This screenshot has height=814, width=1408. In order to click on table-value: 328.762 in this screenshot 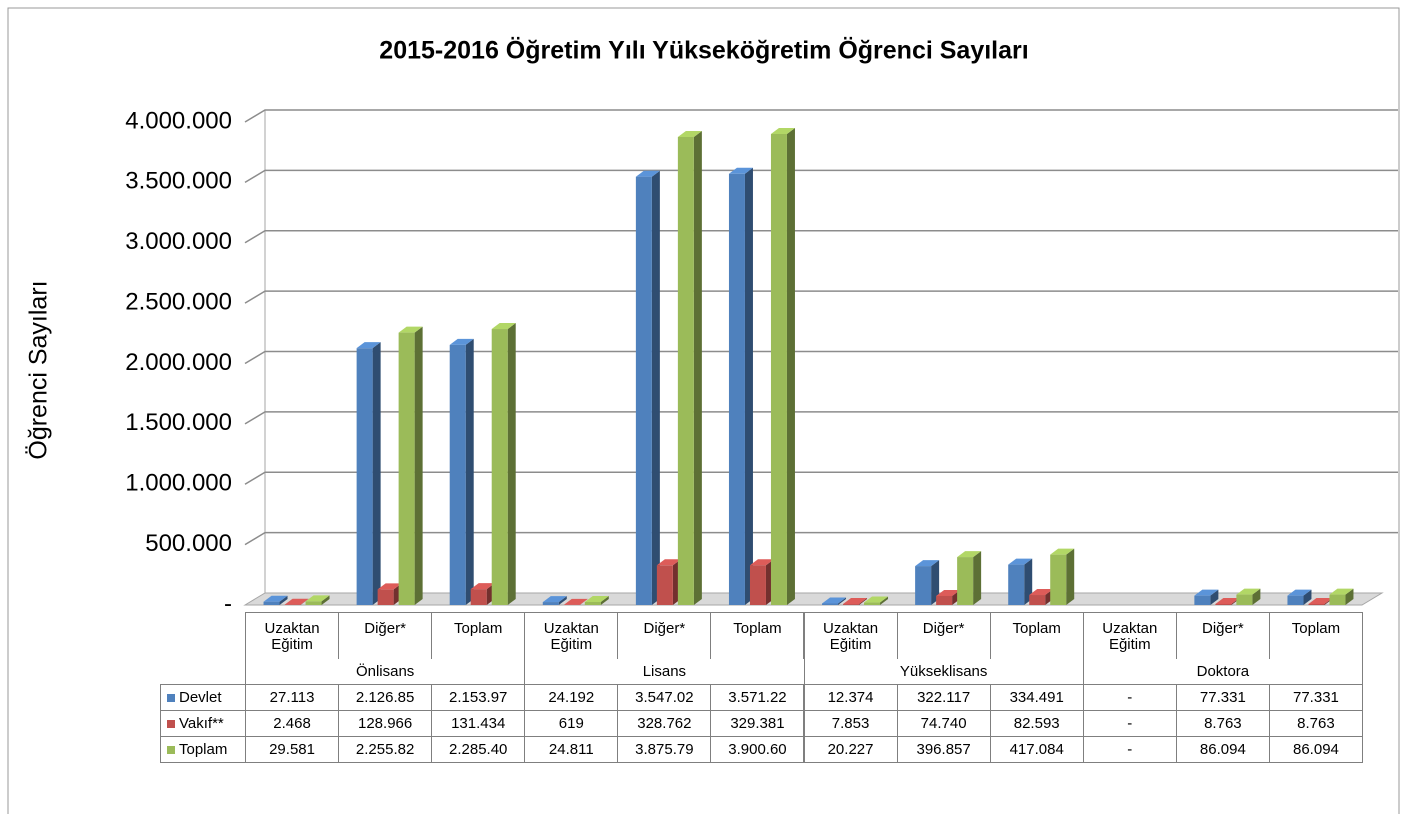, I will do `click(664, 723)`.